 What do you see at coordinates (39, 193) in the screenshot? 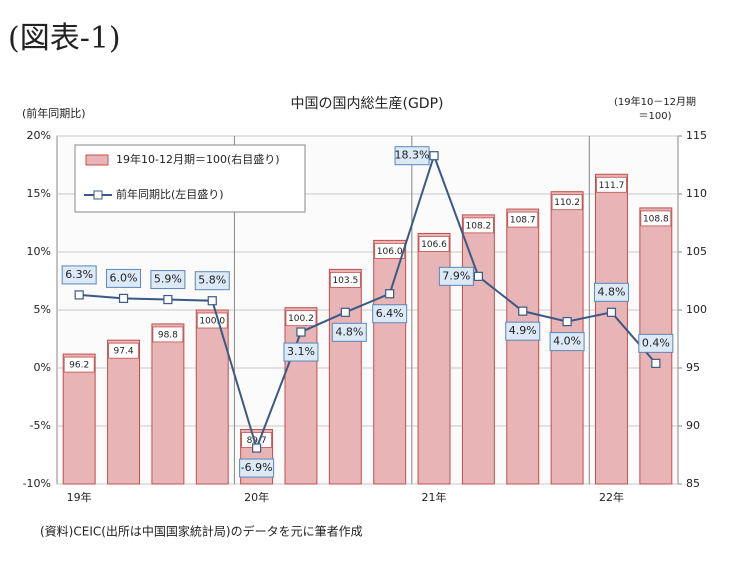
I see `y-tick-label: 15%` at bounding box center [39, 193].